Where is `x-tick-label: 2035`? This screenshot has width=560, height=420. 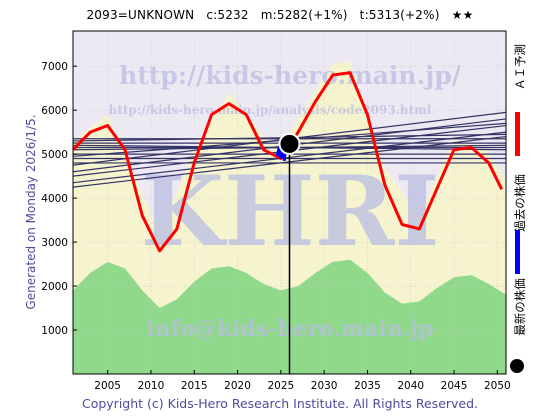 x-tick-label: 2035 is located at coordinates (367, 386).